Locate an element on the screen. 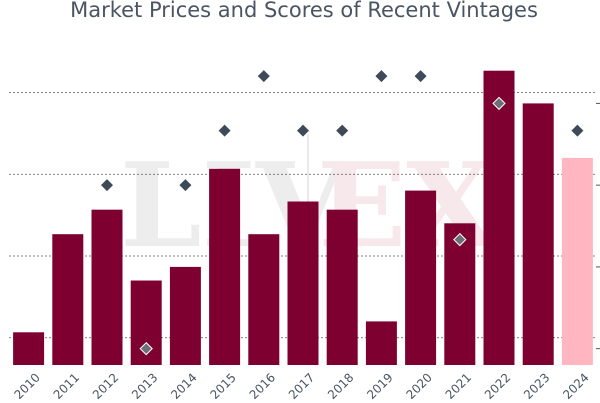 The height and width of the screenshot is (403, 600). x-tick-label: 2010 is located at coordinates (26, 385).